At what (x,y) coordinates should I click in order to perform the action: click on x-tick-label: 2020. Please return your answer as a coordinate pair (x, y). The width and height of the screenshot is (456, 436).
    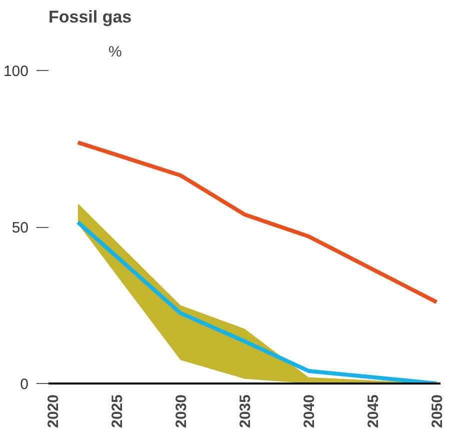
    Looking at the image, I should click on (53, 411).